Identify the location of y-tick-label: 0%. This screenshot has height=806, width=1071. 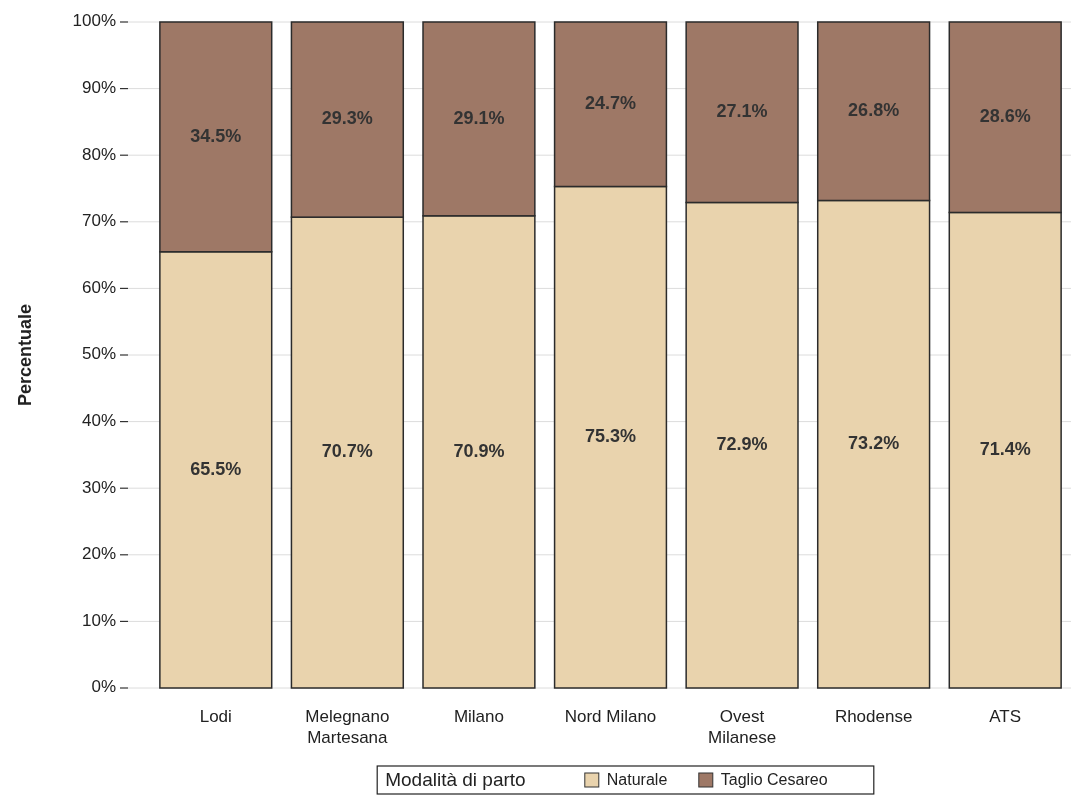
(103, 687).